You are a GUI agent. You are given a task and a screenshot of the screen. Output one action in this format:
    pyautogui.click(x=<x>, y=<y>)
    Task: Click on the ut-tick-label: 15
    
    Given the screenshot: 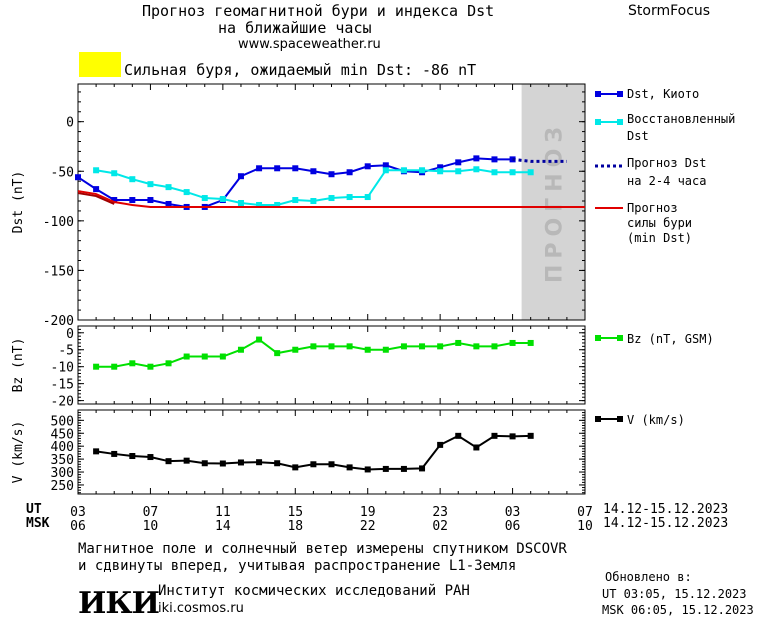 What is the action you would take?
    pyautogui.click(x=295, y=512)
    